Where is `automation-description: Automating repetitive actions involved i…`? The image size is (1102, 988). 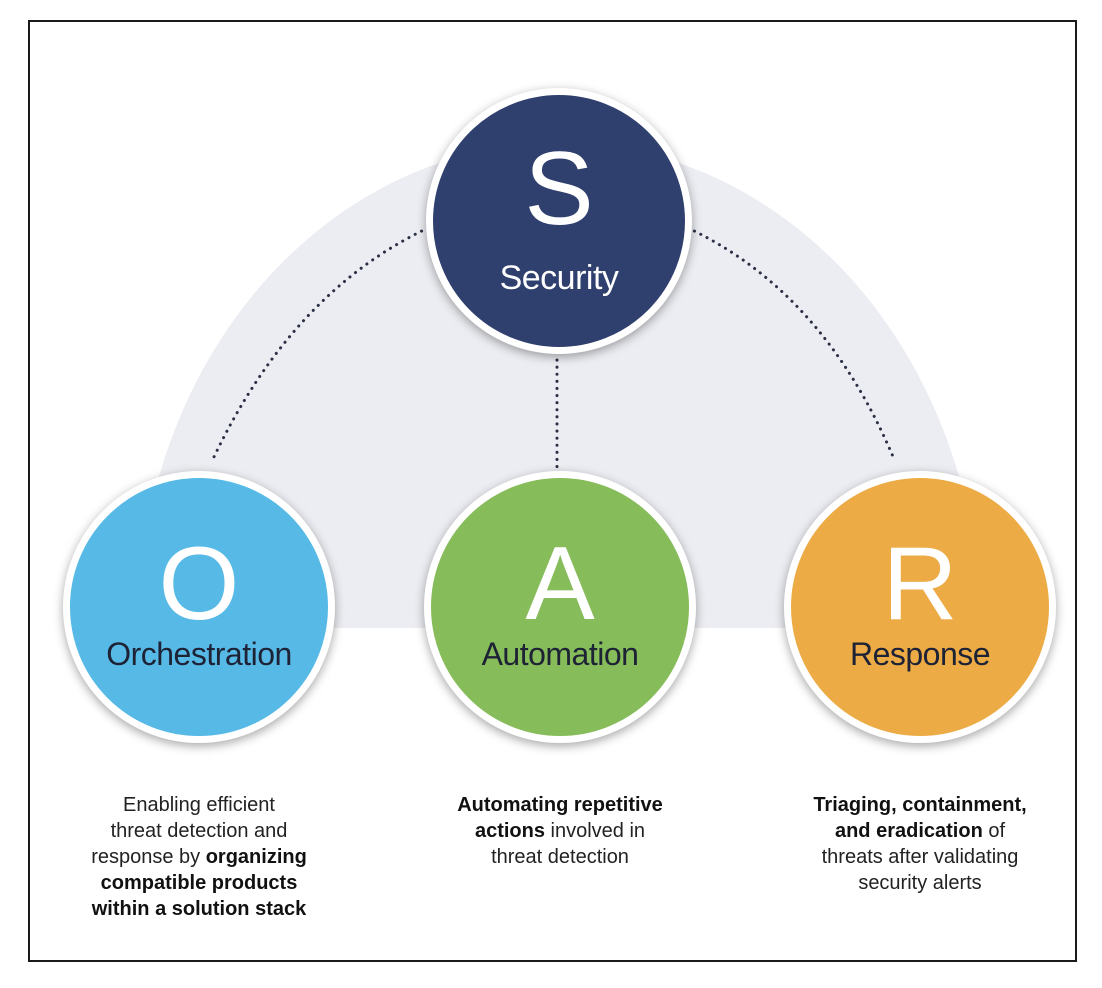
automation-description: Automating repetitive actions involved i… is located at coordinates (560, 831).